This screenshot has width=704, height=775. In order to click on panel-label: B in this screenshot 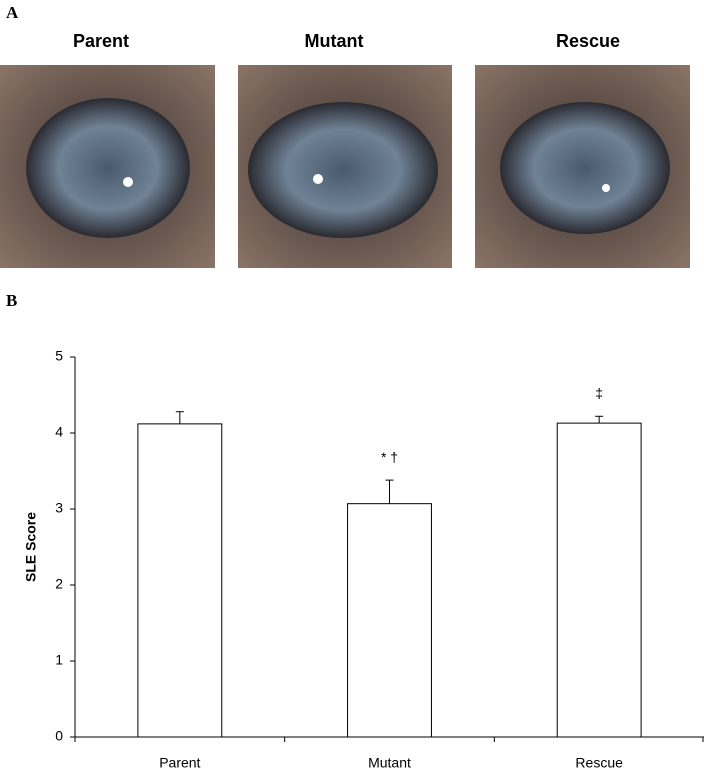, I will do `click(11, 300)`.